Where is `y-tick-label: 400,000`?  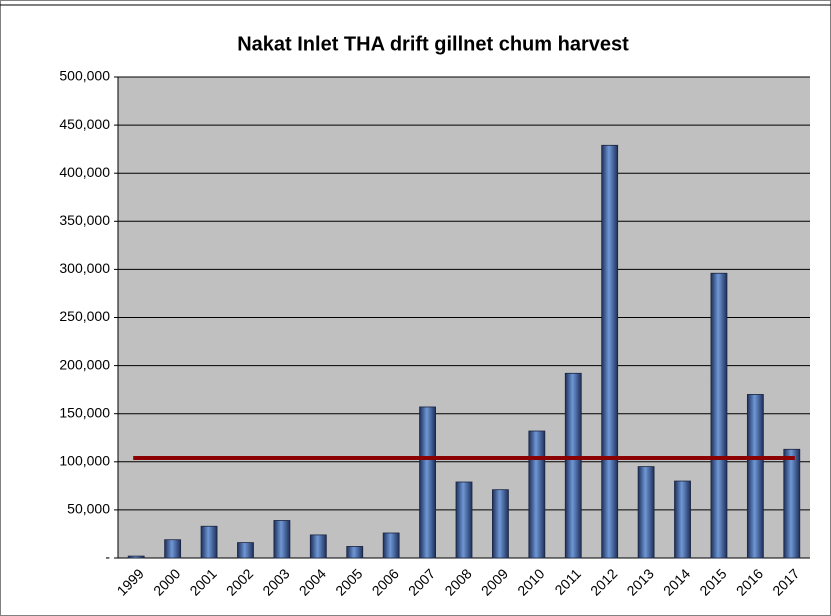 y-tick-label: 400,000 is located at coordinates (84, 172).